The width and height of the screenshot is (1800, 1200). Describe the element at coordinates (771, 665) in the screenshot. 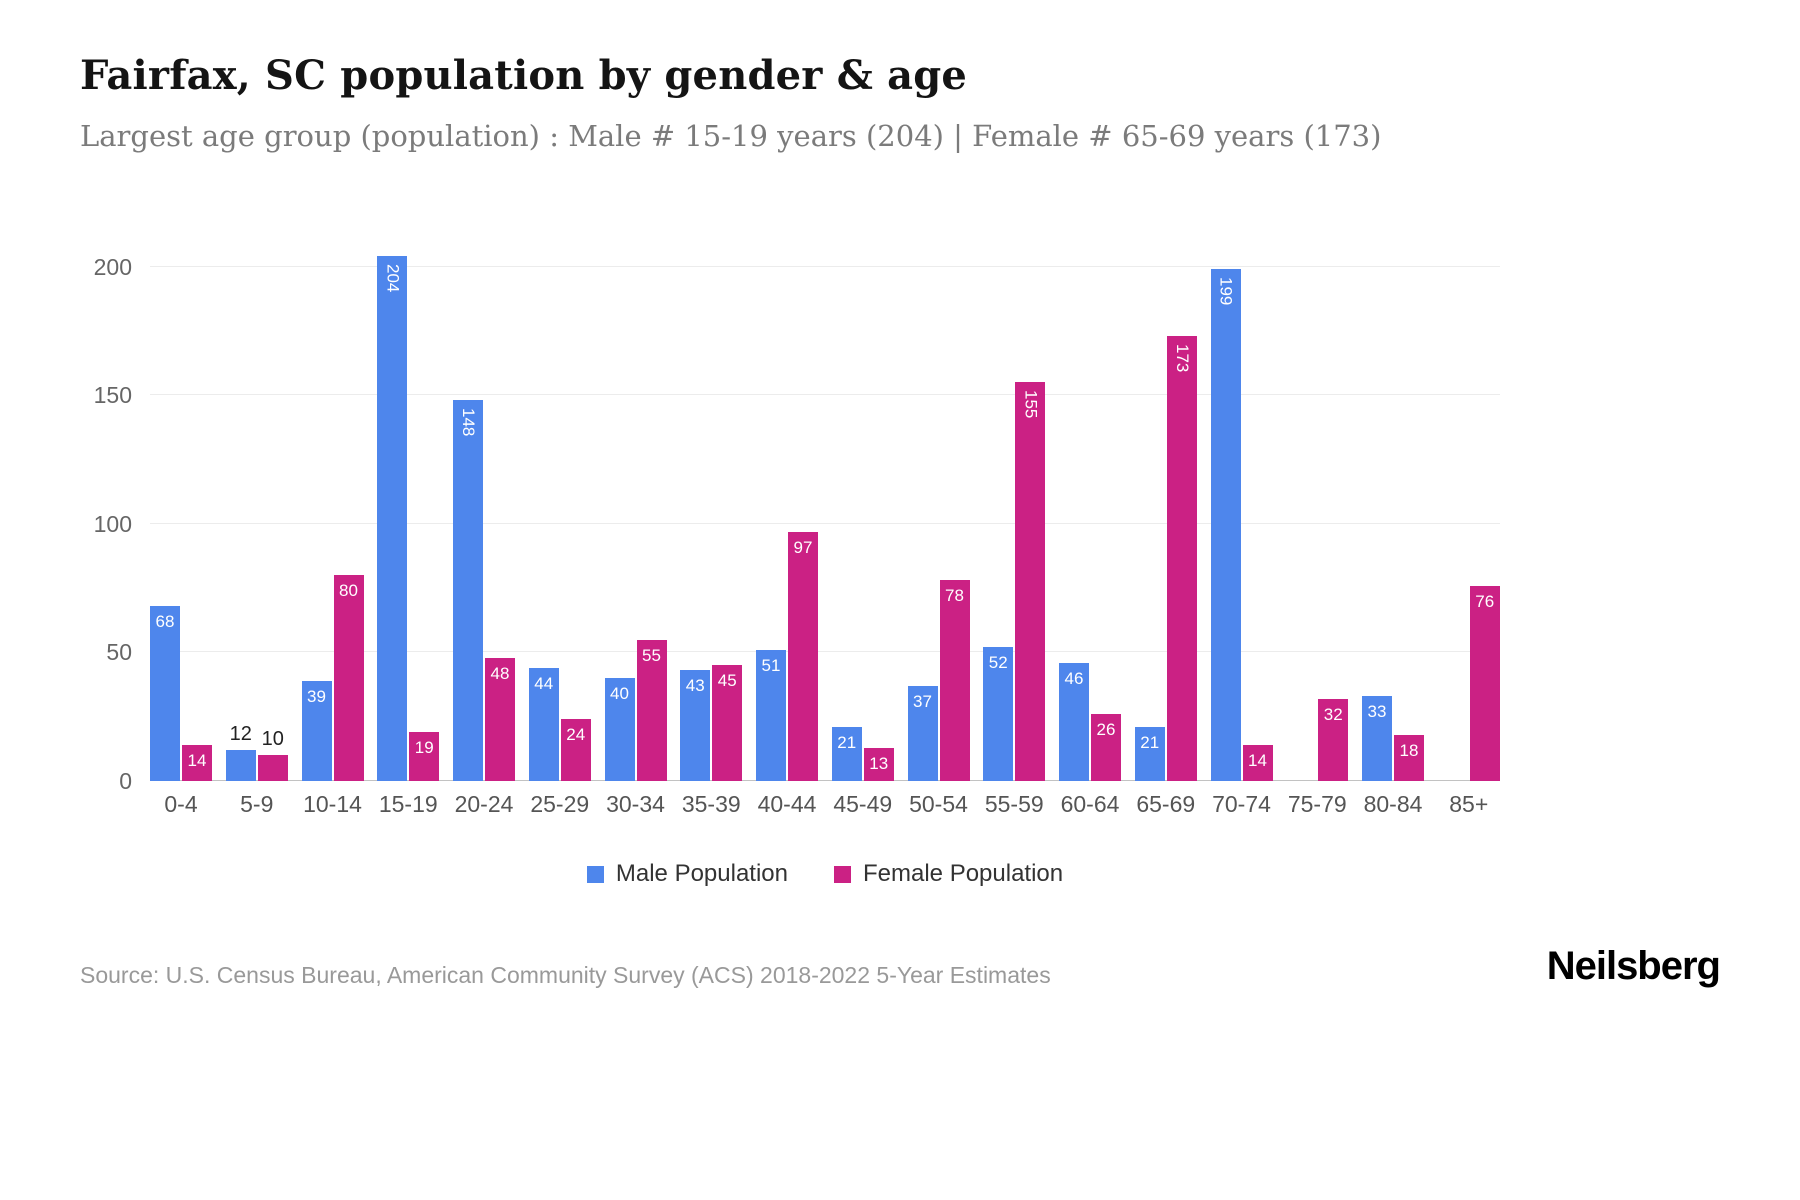

I see `bar-value-label: 51` at that location.